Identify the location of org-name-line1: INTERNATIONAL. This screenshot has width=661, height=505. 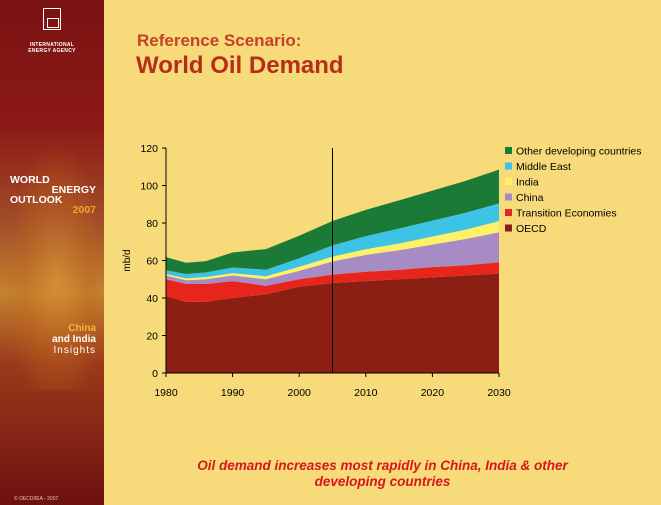
(52, 45).